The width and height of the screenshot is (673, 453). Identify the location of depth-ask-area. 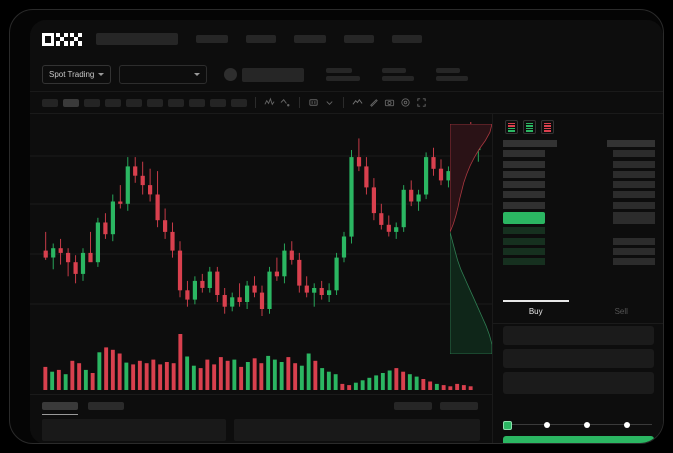
(471, 178).